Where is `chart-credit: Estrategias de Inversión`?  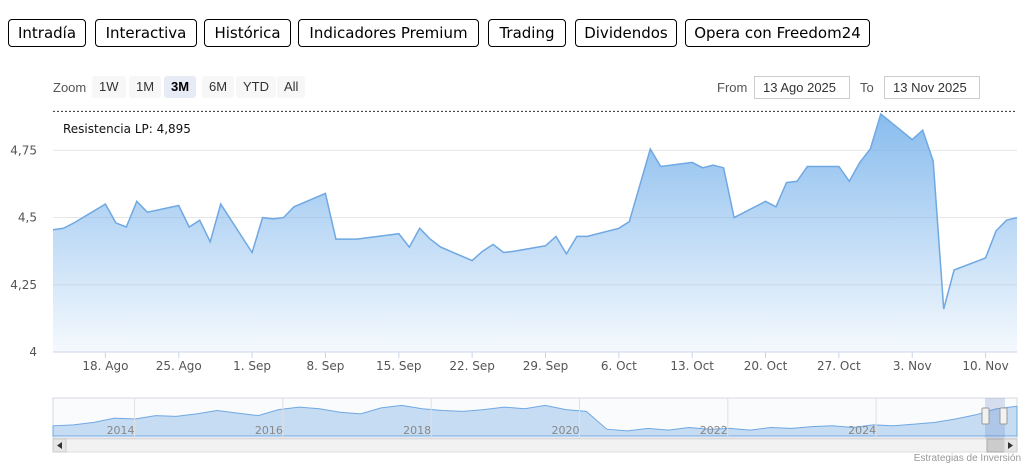 chart-credit: Estrategias de Inversión is located at coordinates (967, 458).